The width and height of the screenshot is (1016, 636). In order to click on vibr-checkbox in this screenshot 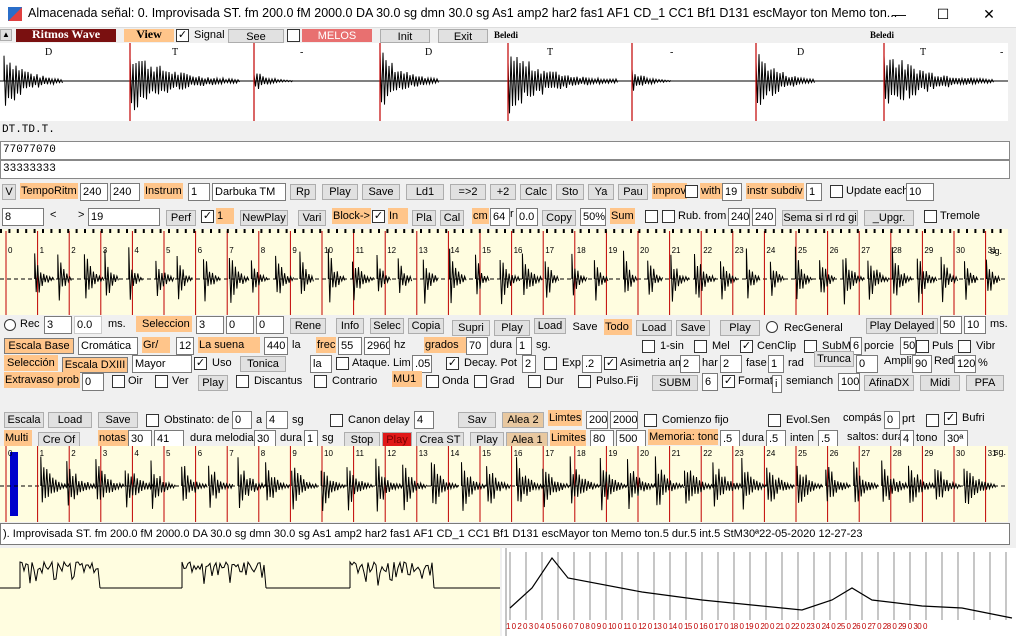, I will do `click(964, 346)`.